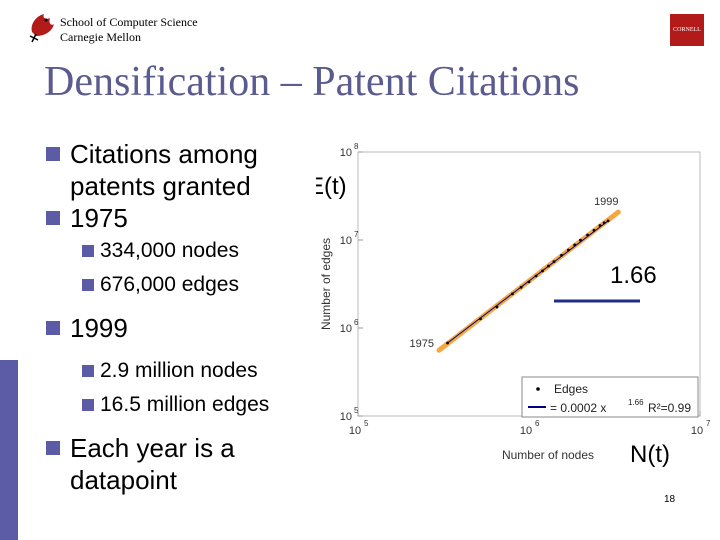 The height and width of the screenshot is (540, 720). Describe the element at coordinates (312, 82) in the screenshot. I see `slide-title: Densification – Patent Citations` at that location.